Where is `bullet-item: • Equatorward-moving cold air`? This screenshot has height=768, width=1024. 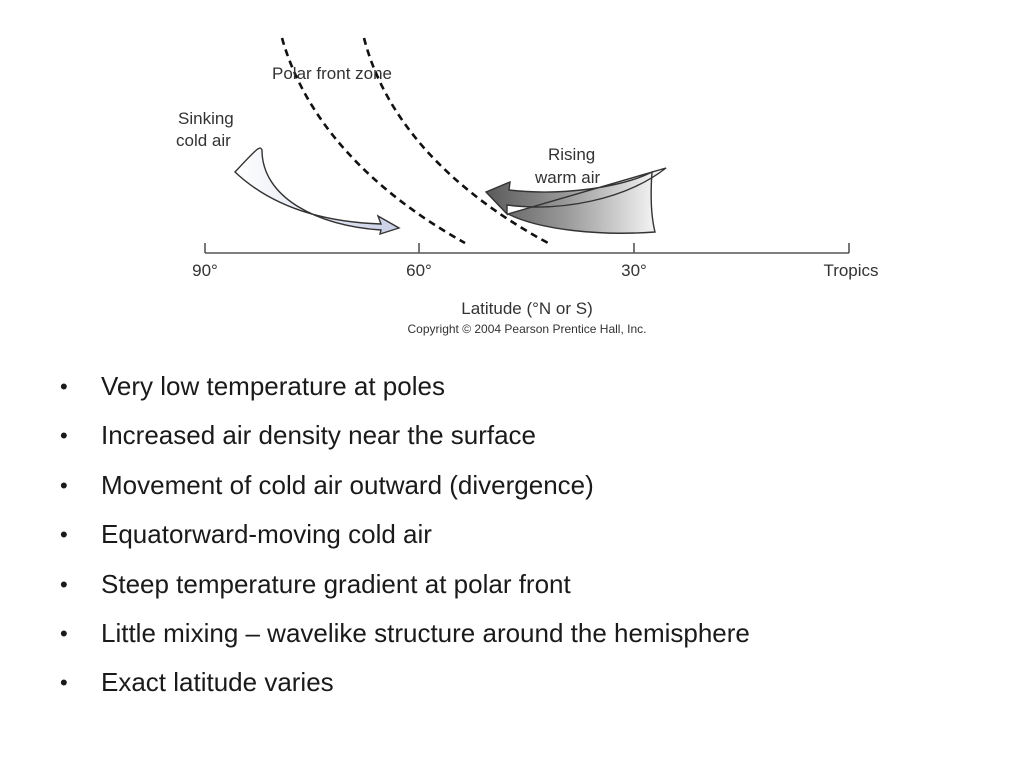
bullet-item: • Equatorward-moving cold air is located at coordinates (403, 534).